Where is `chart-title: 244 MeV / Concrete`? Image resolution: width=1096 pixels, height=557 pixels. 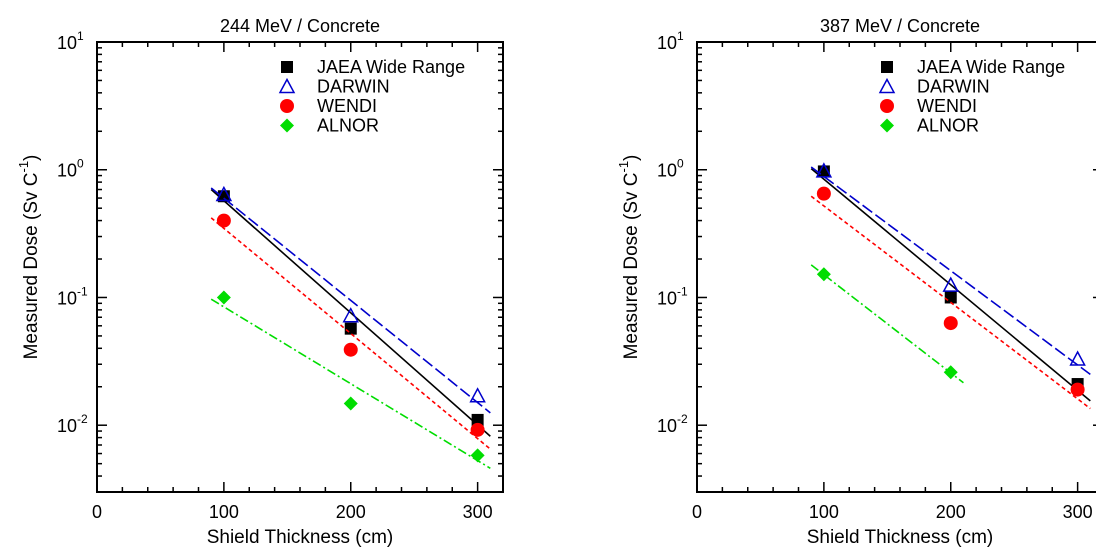
chart-title: 244 MeV / Concrete is located at coordinates (300, 26).